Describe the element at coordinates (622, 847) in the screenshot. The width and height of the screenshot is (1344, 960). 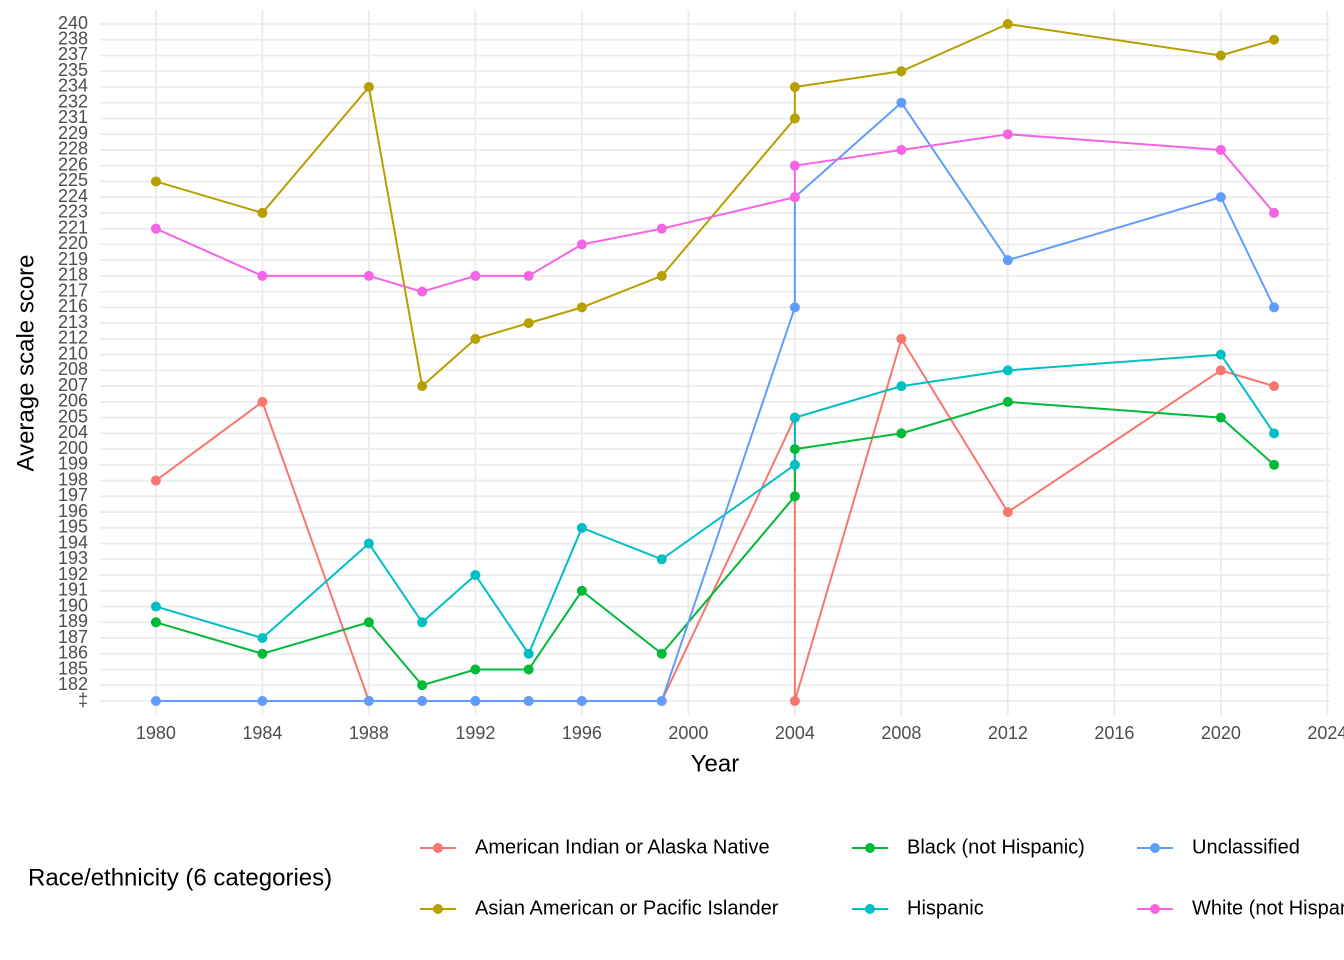
I see `legend-label: American Indian or Alaska Native` at that location.